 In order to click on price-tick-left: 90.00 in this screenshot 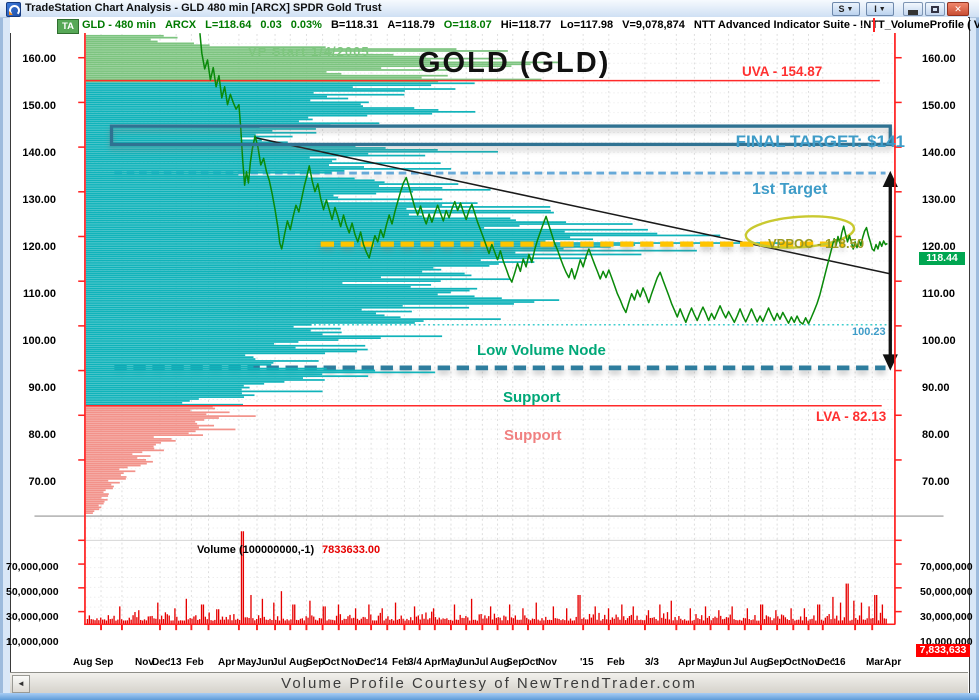, I will do `click(42, 388)`.